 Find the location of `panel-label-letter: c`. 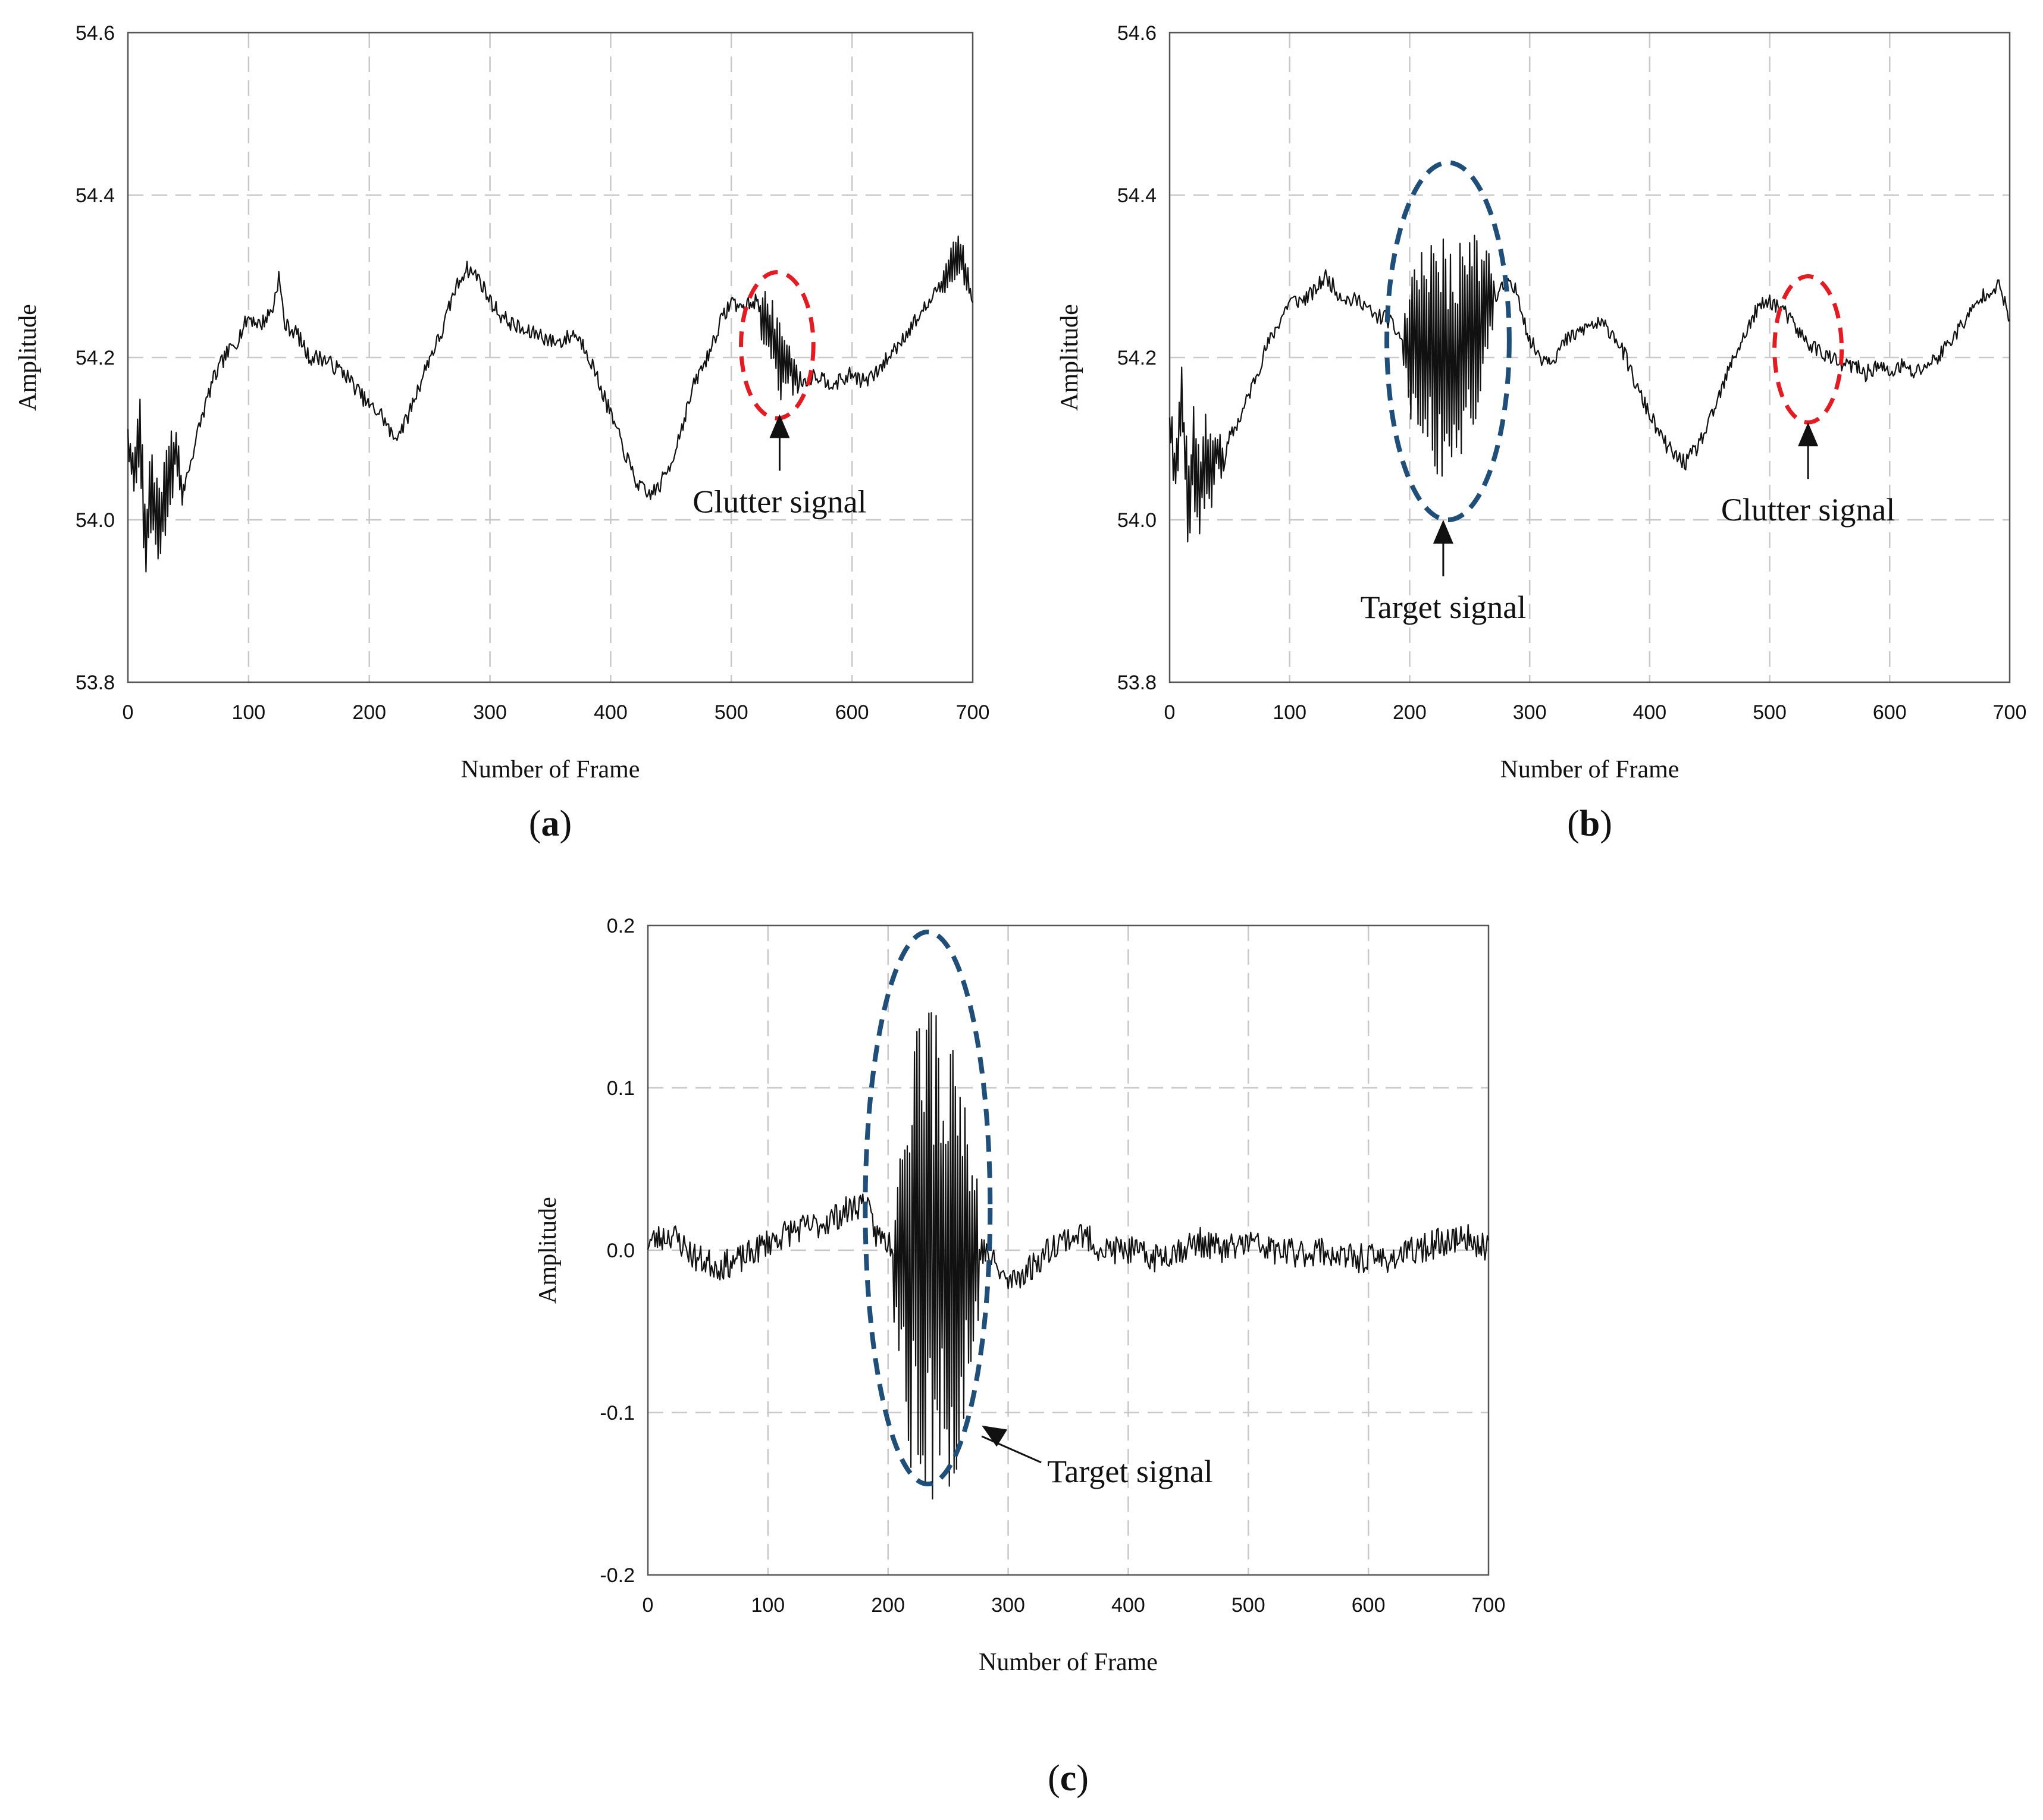

panel-label-letter: c is located at coordinates (1068, 1778).